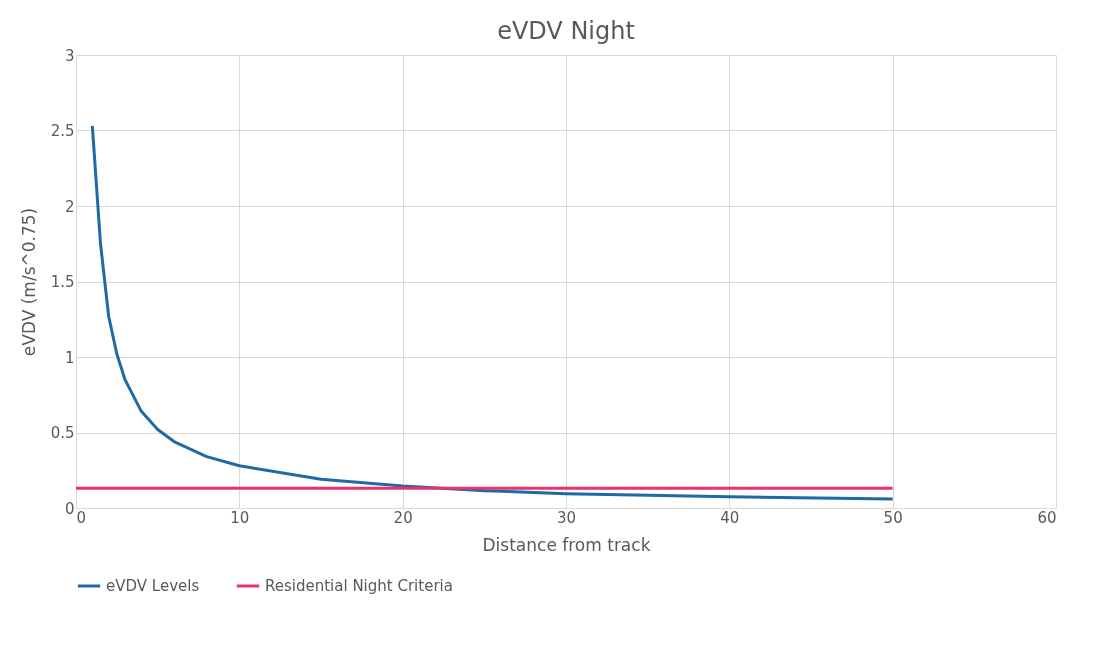 Image resolution: width=1116 pixels, height=654 pixels. What do you see at coordinates (69, 206) in the screenshot?
I see `y-tick-label: 2` at bounding box center [69, 206].